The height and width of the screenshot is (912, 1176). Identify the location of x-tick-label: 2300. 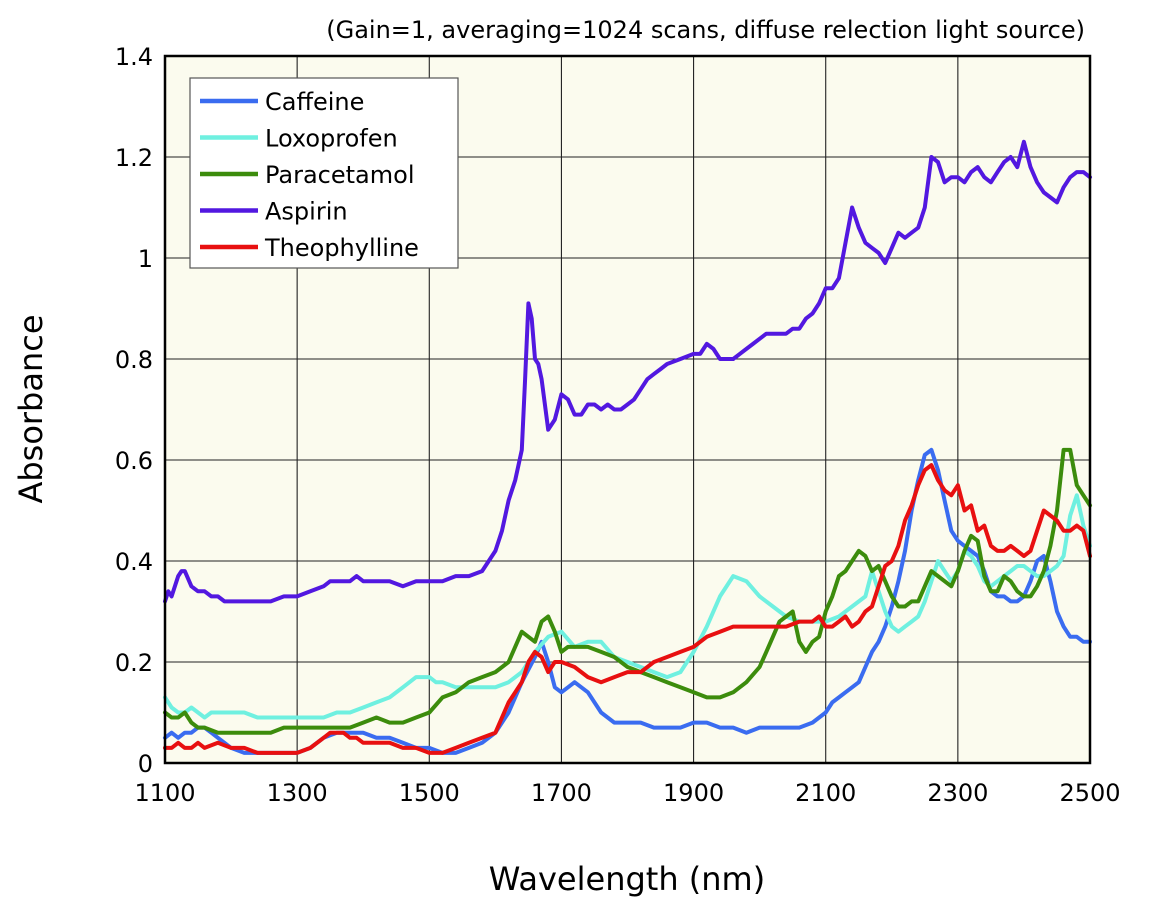
(957, 793).